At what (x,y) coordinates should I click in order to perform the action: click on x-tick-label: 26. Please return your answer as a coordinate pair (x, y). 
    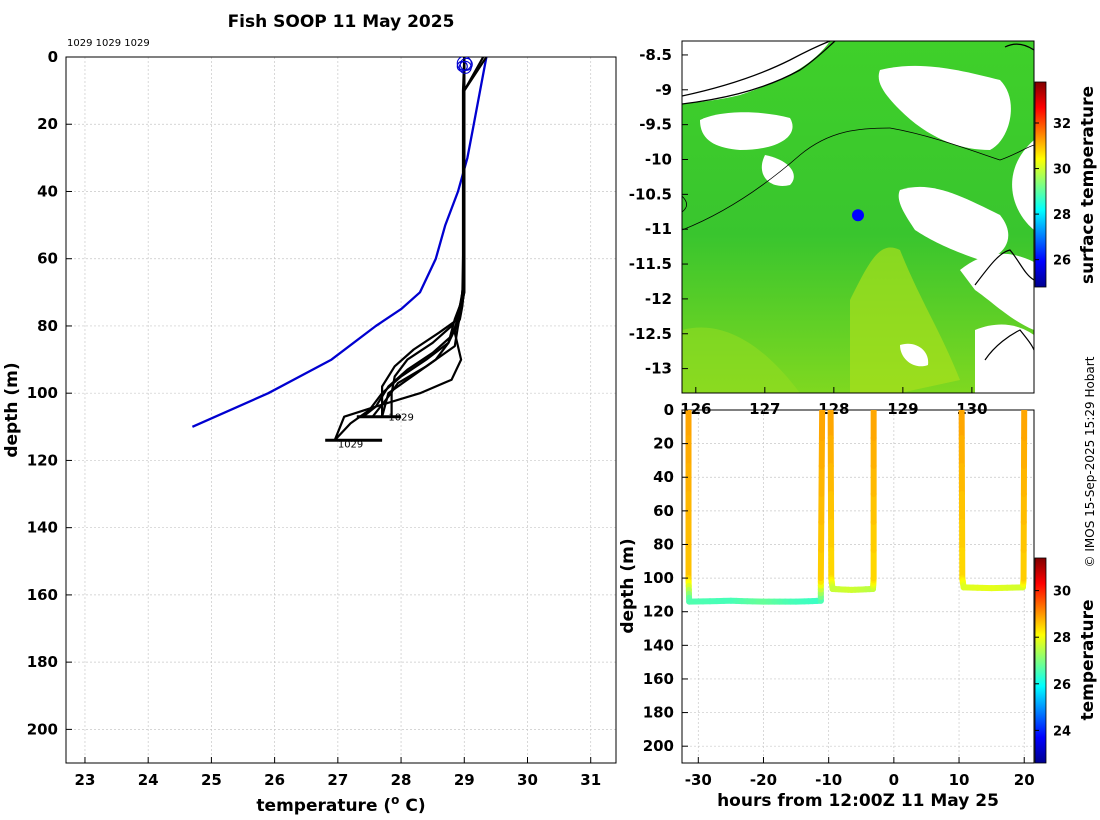
    Looking at the image, I should click on (274, 780).